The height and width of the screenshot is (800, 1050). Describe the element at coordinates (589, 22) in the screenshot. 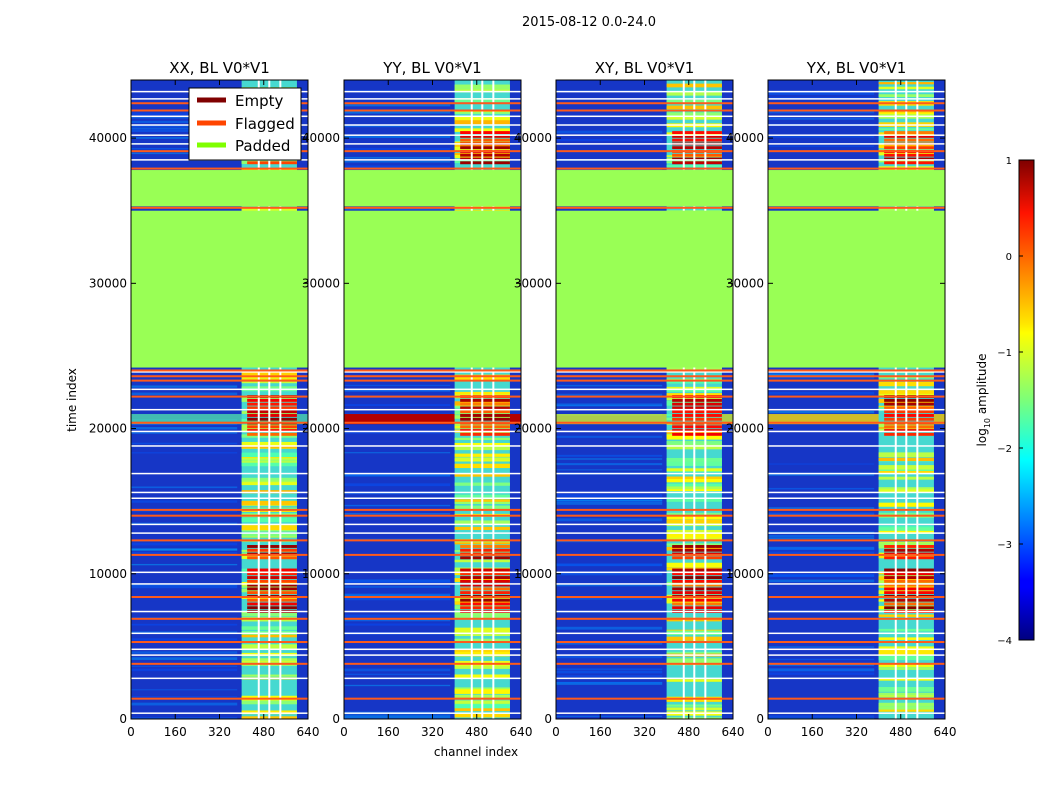

I see `figure-title: 2015-08-12 0.0-24.0` at that location.